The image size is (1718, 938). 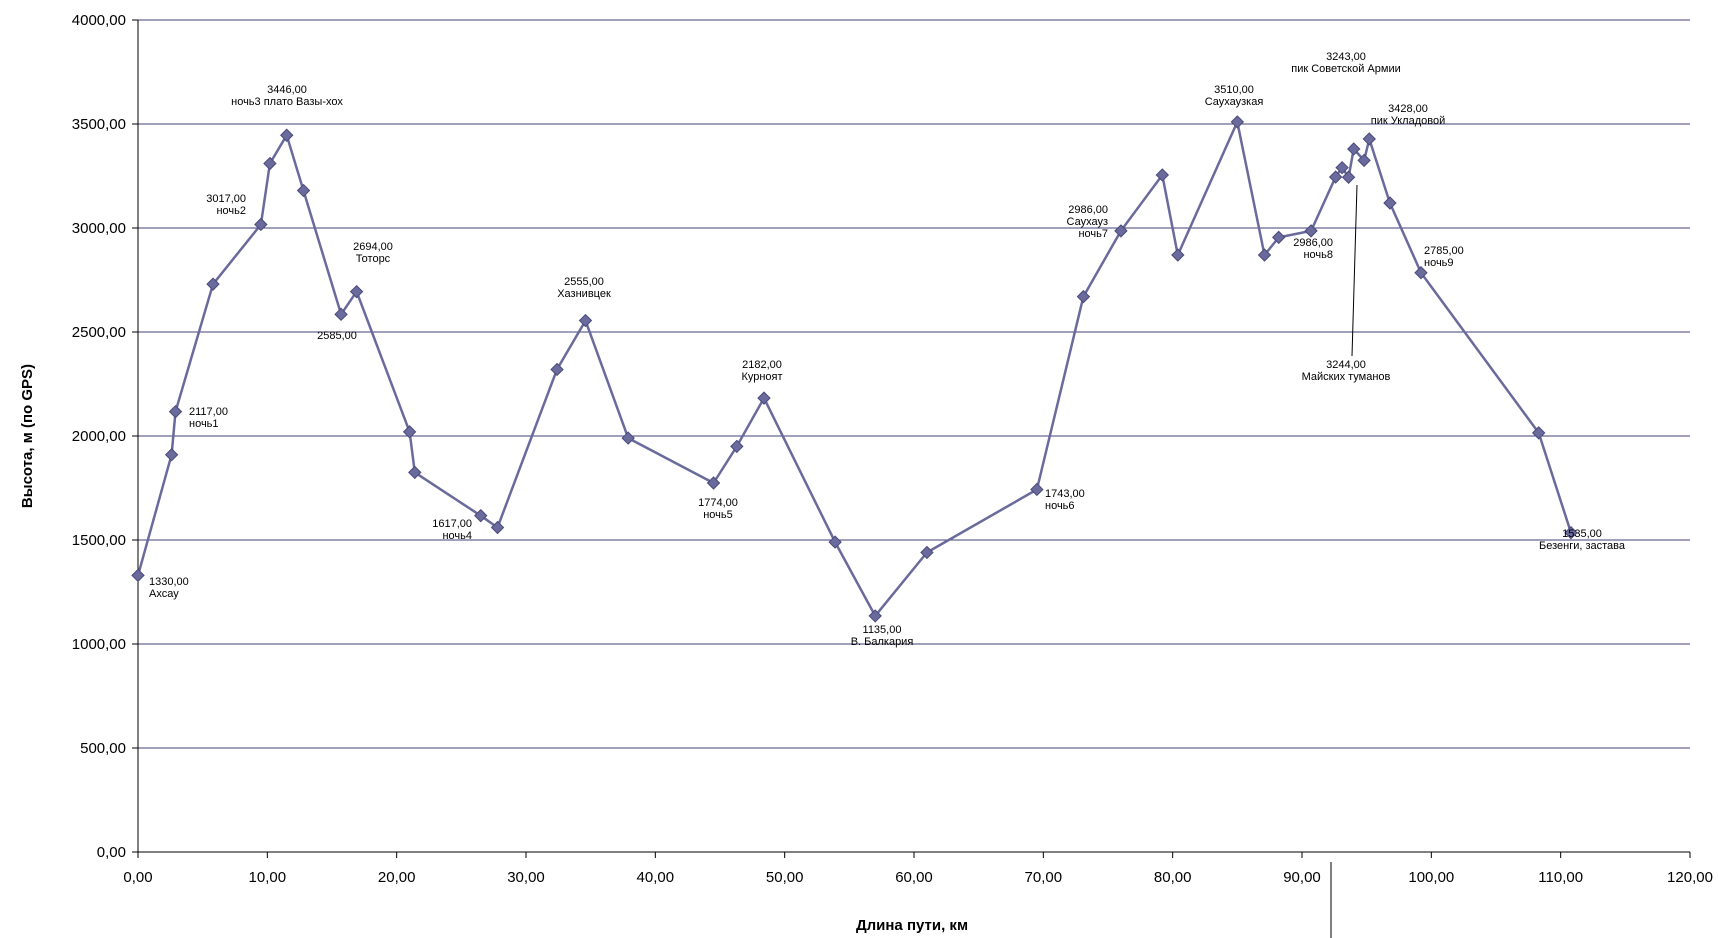 I want to click on x-axis-title: Длина пути, км, so click(x=912, y=925).